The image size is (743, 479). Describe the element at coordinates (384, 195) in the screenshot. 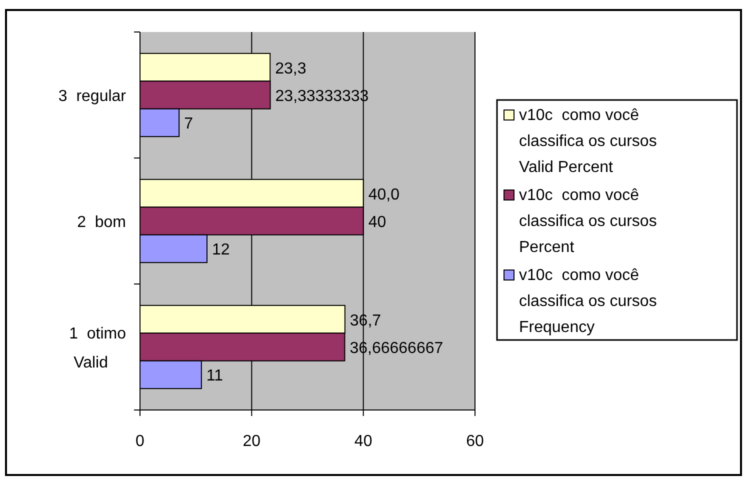

I see `data-label: 40,0` at that location.